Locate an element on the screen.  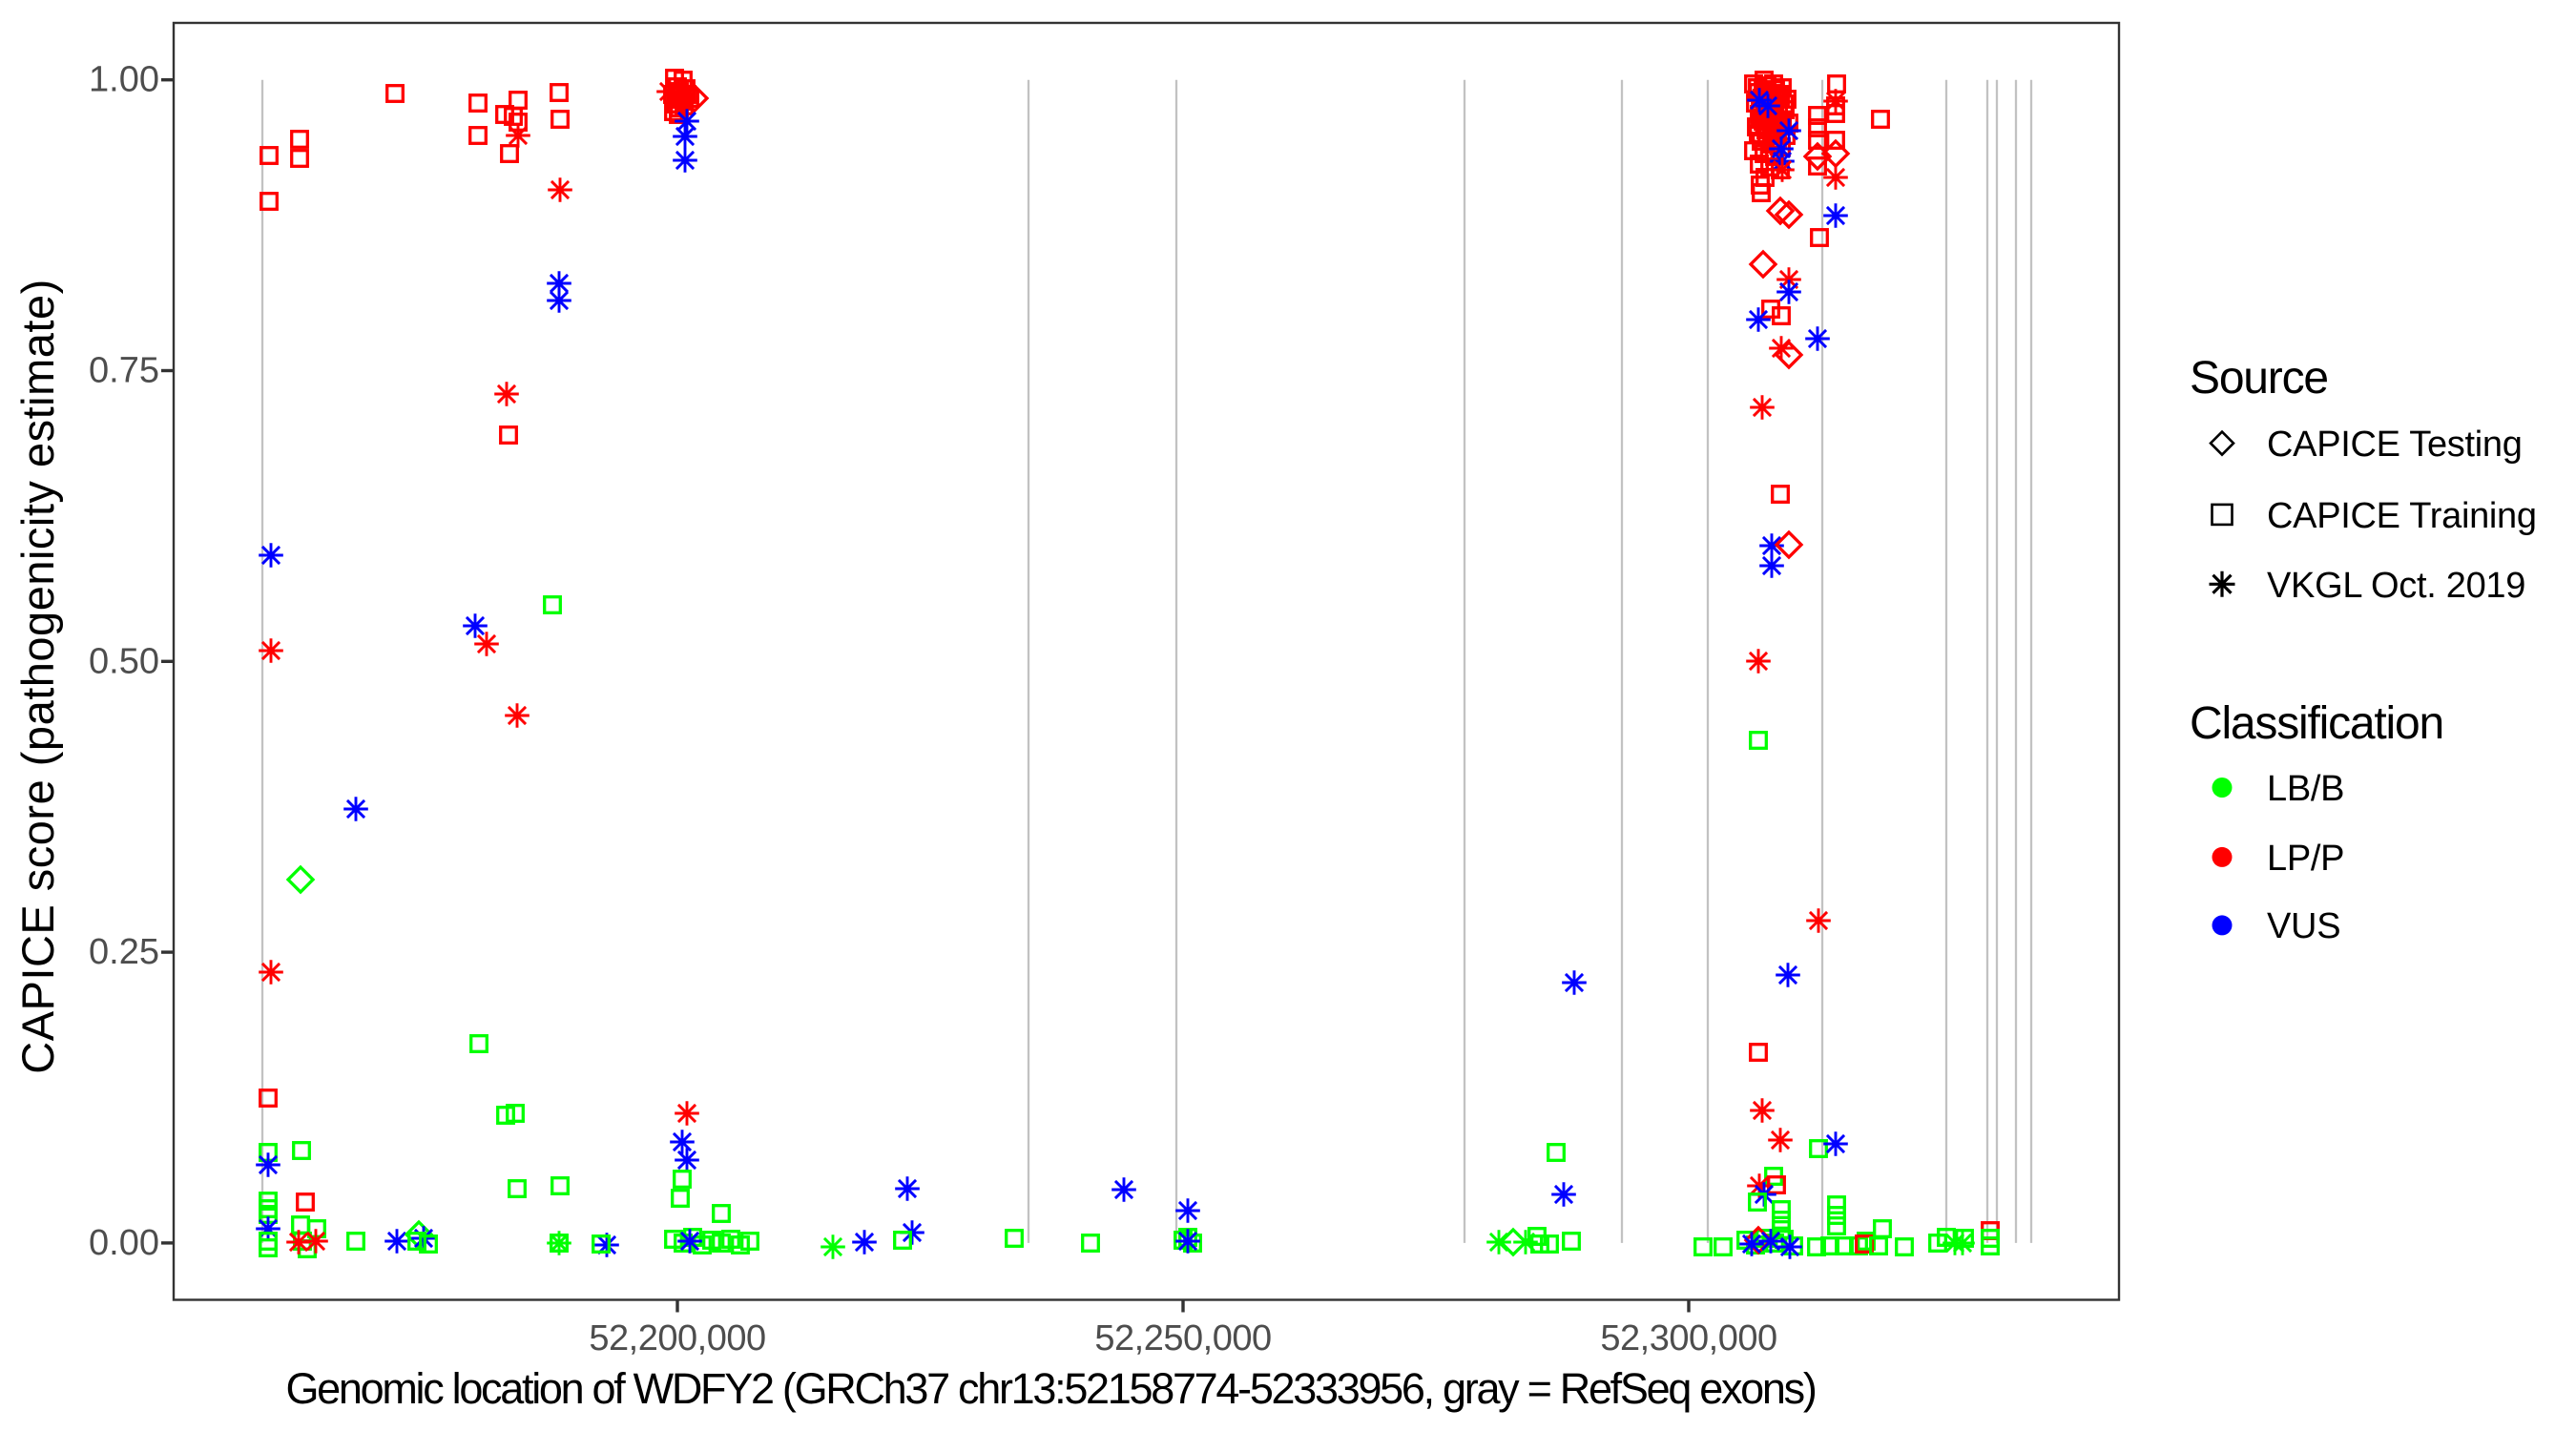
svg-text: 0.75 is located at coordinates (124, 371).